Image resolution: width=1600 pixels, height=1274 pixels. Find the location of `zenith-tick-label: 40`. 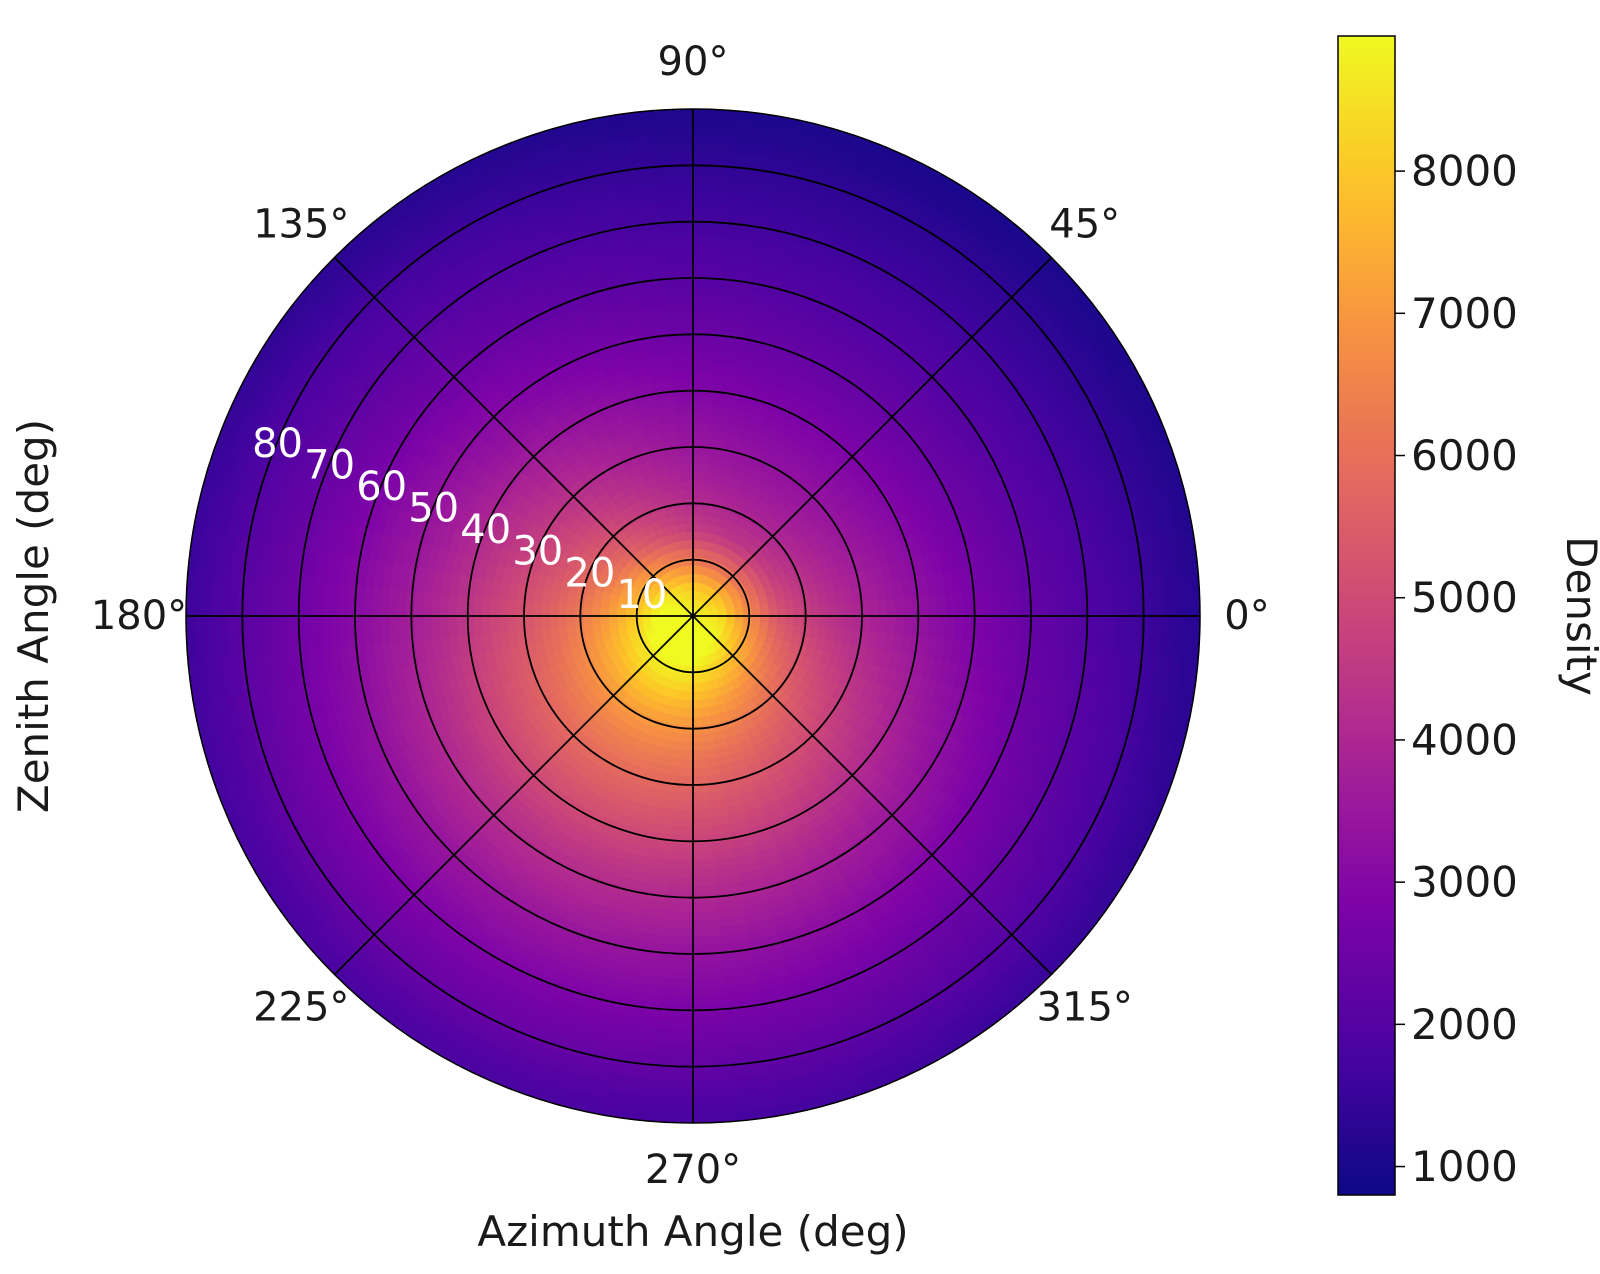

zenith-tick-label: 40 is located at coordinates (485, 530).